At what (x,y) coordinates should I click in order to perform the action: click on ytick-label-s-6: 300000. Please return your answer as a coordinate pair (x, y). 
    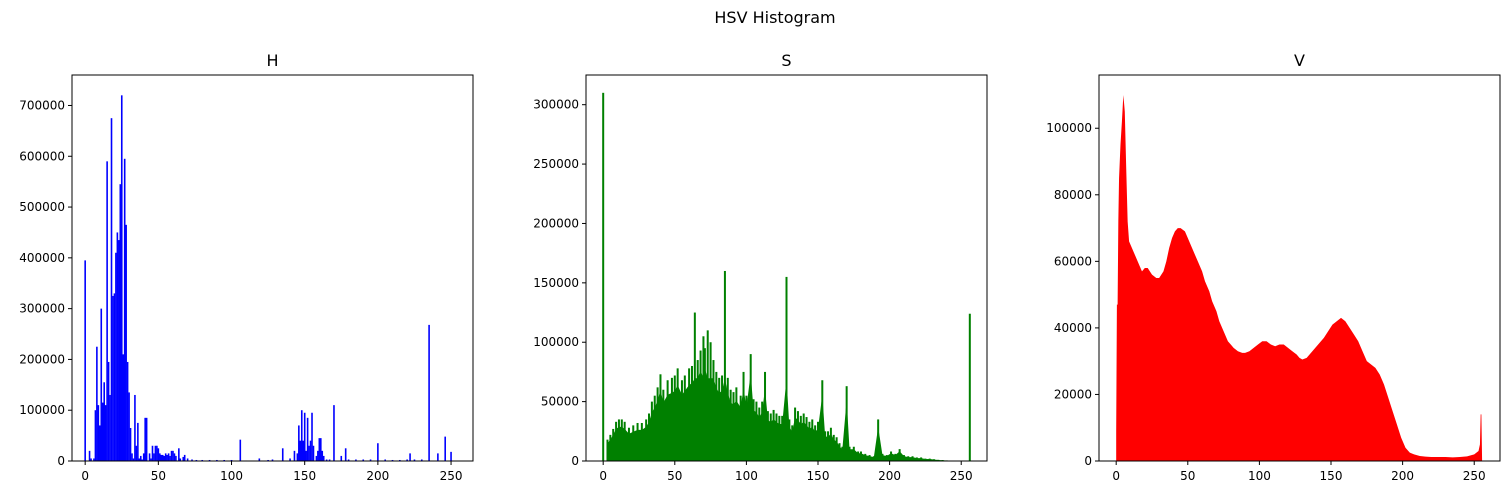
    Looking at the image, I should click on (556, 105).